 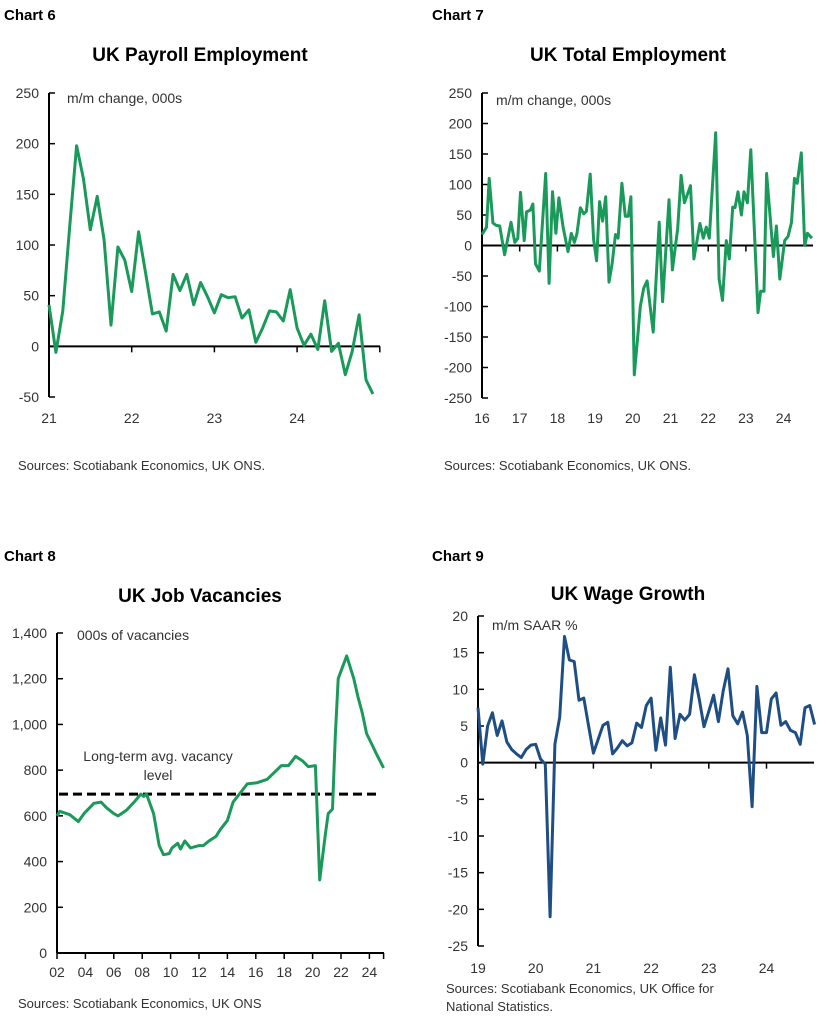 I want to click on y-tick-label: -100, so click(x=458, y=307).